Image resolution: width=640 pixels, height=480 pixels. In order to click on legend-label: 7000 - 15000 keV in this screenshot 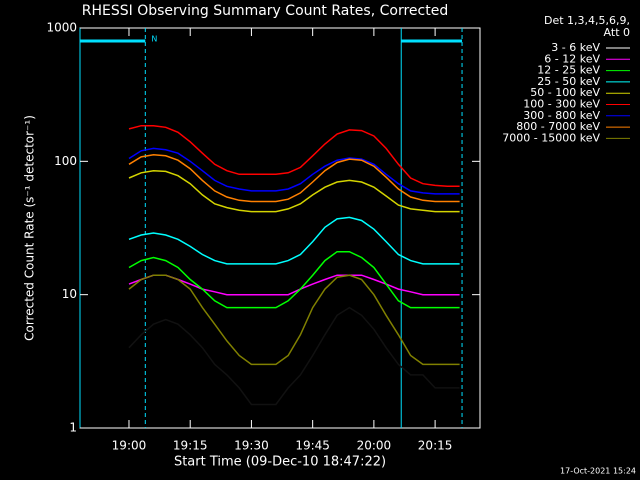, I will do `click(551, 137)`.